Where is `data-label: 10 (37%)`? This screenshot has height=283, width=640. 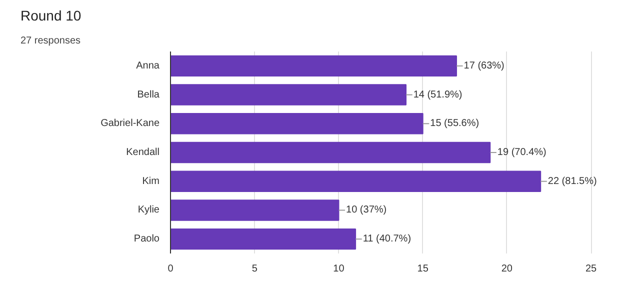
data-label: 10 (37%) is located at coordinates (366, 210).